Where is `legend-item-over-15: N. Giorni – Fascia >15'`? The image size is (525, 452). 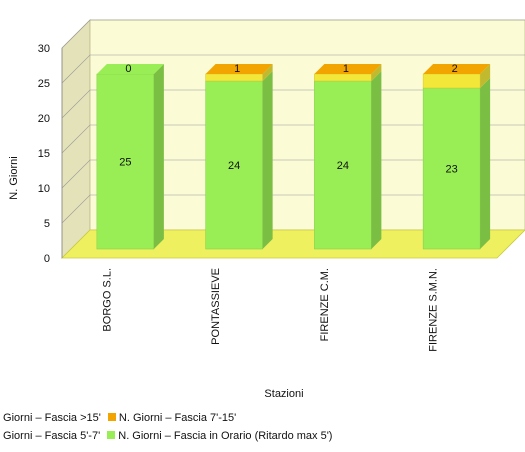
legend-item-over-15: N. Giorni – Fascia >15' is located at coordinates (50, 418).